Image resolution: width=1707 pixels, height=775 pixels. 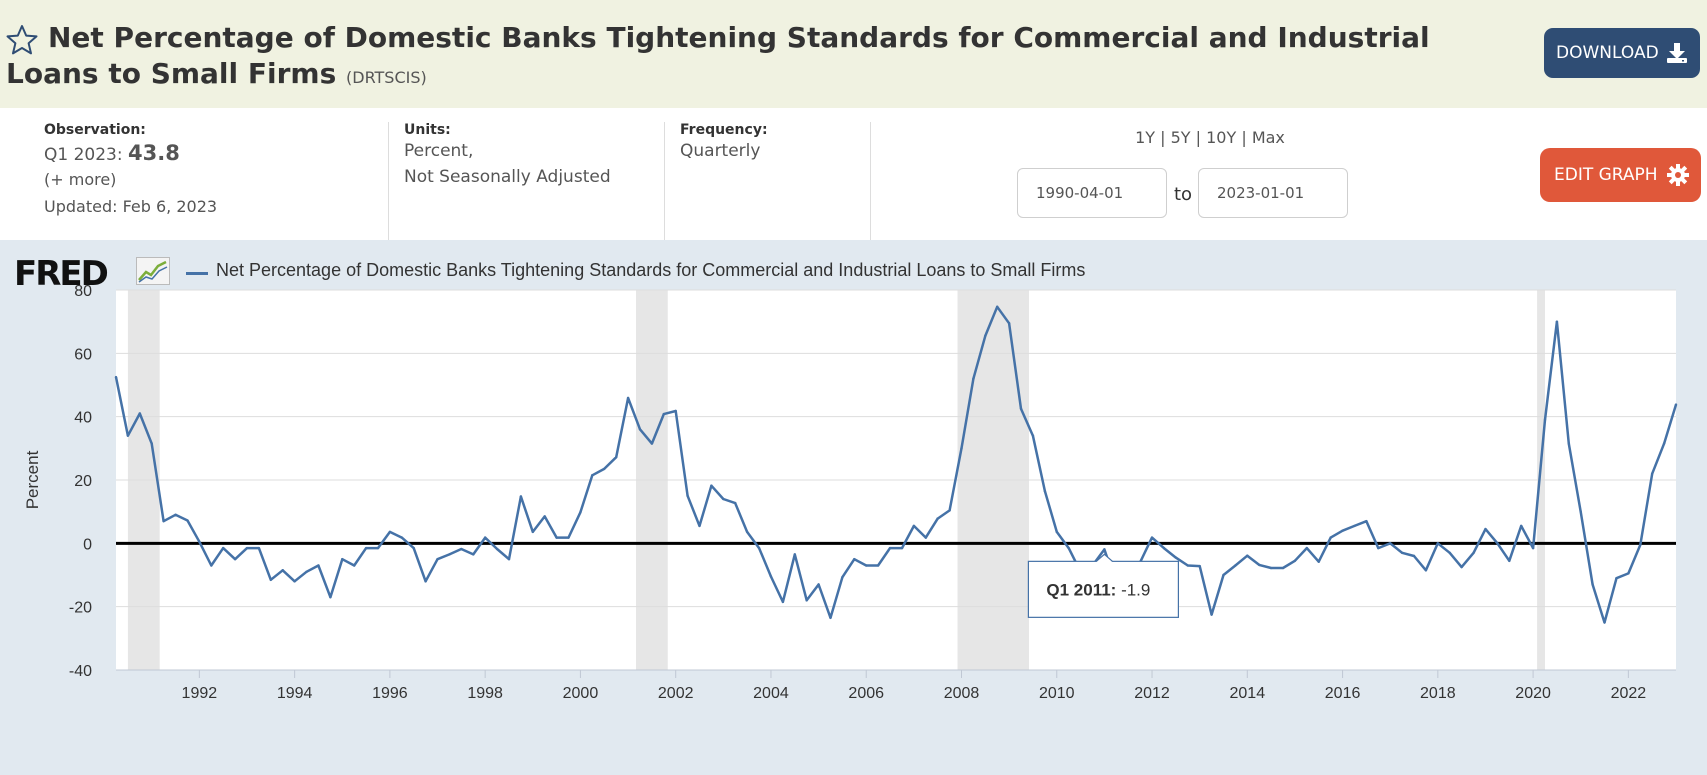 I want to click on tooltip-text: Q1 2011: -1.9, so click(x=1098, y=589).